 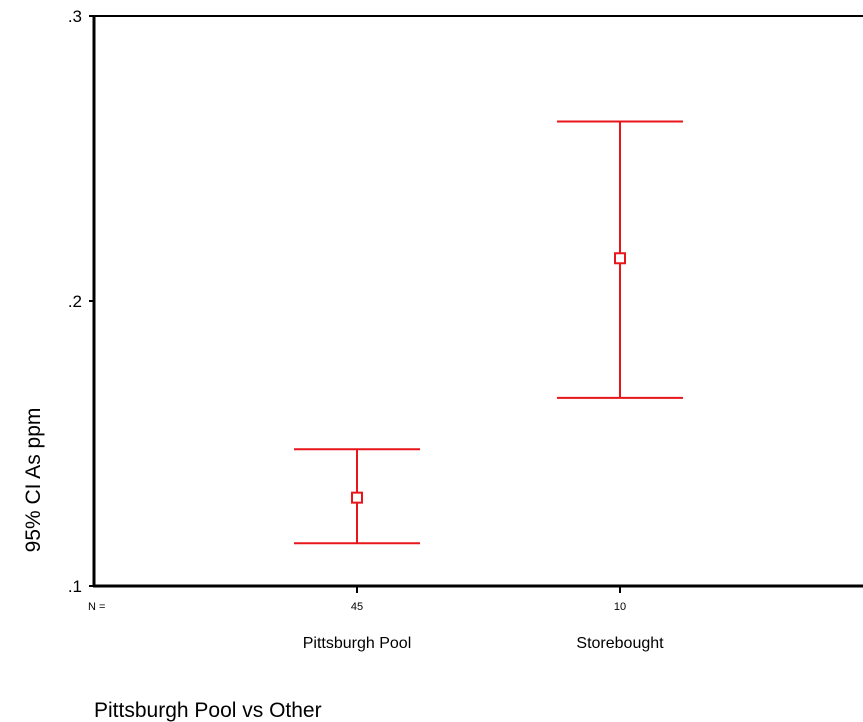 What do you see at coordinates (208, 710) in the screenshot?
I see `x-axis-label: Pittsburgh Pool vs Other` at bounding box center [208, 710].